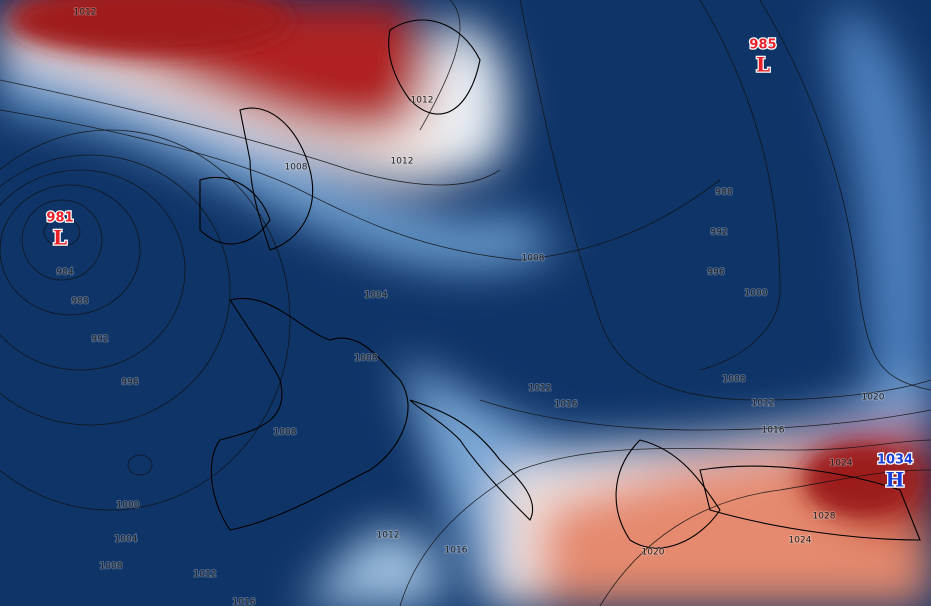 The width and height of the screenshot is (931, 606). I want to click on isobar-label: 984, so click(64, 273).